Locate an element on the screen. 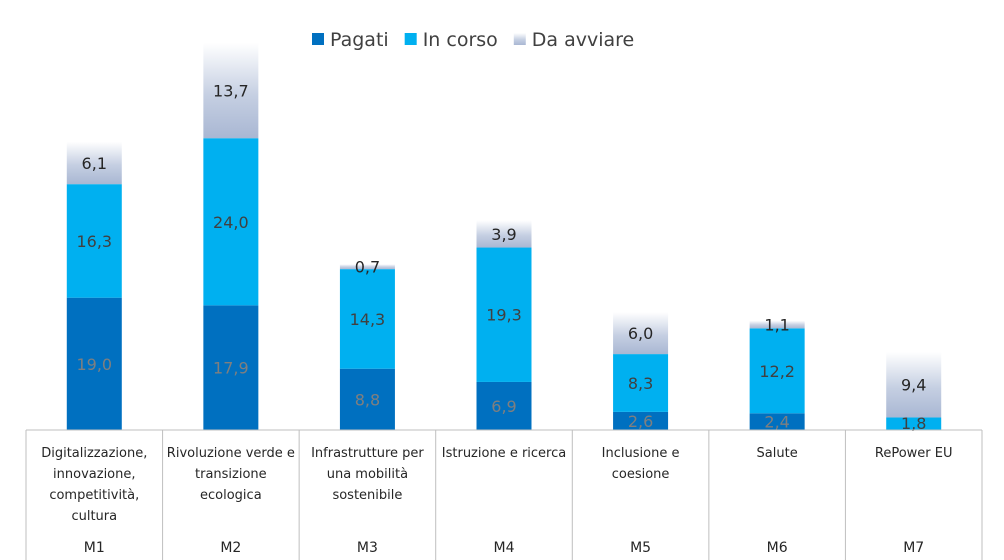 This screenshot has width=1004, height=560. bar-m7-da-avviare is located at coordinates (914, 385).